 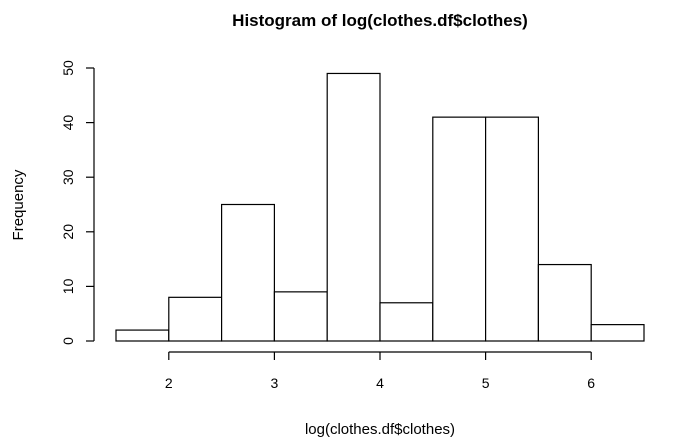 I want to click on x-tick-label: 5, so click(x=486, y=383).